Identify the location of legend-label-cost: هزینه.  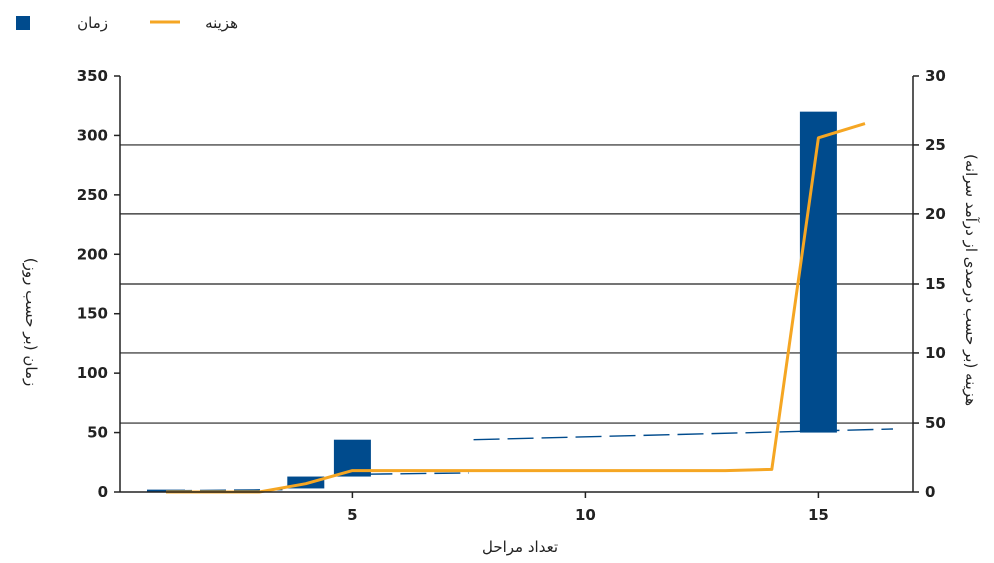
(221, 23).